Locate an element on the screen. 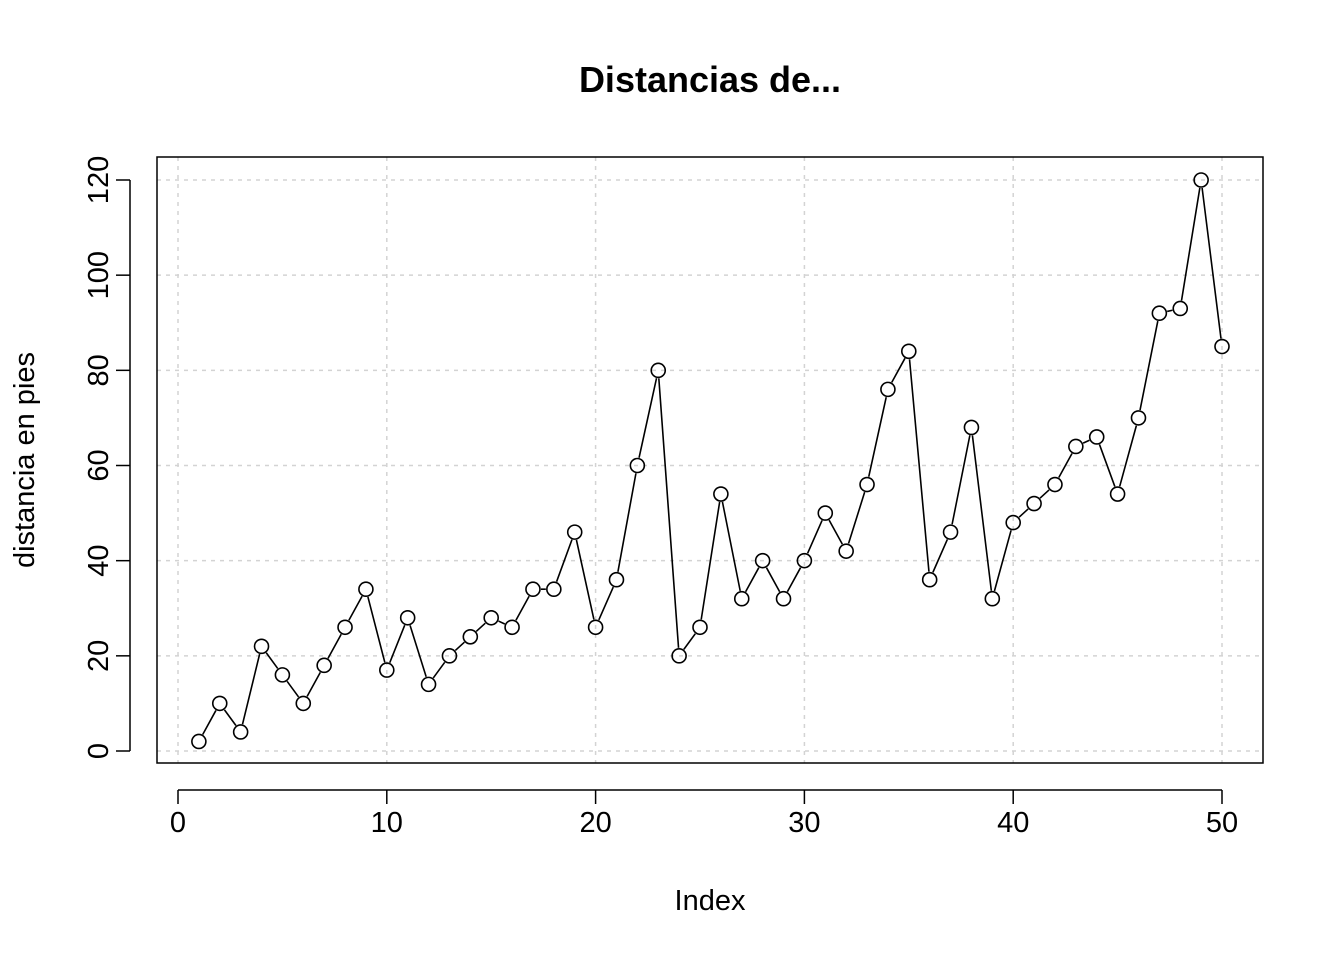  x-tick-label: 10 is located at coordinates (387, 823).